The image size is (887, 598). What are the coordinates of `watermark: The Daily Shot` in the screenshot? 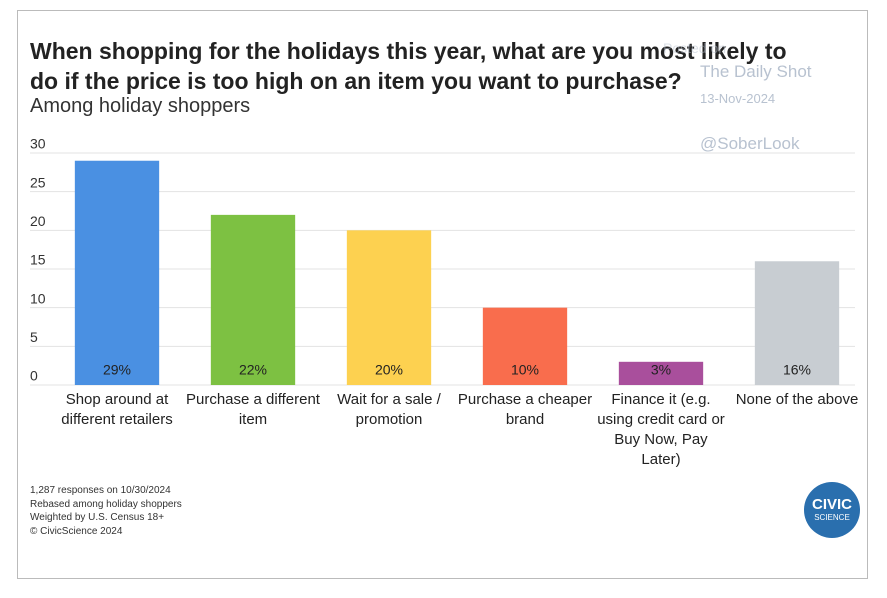 It's located at (756, 71).